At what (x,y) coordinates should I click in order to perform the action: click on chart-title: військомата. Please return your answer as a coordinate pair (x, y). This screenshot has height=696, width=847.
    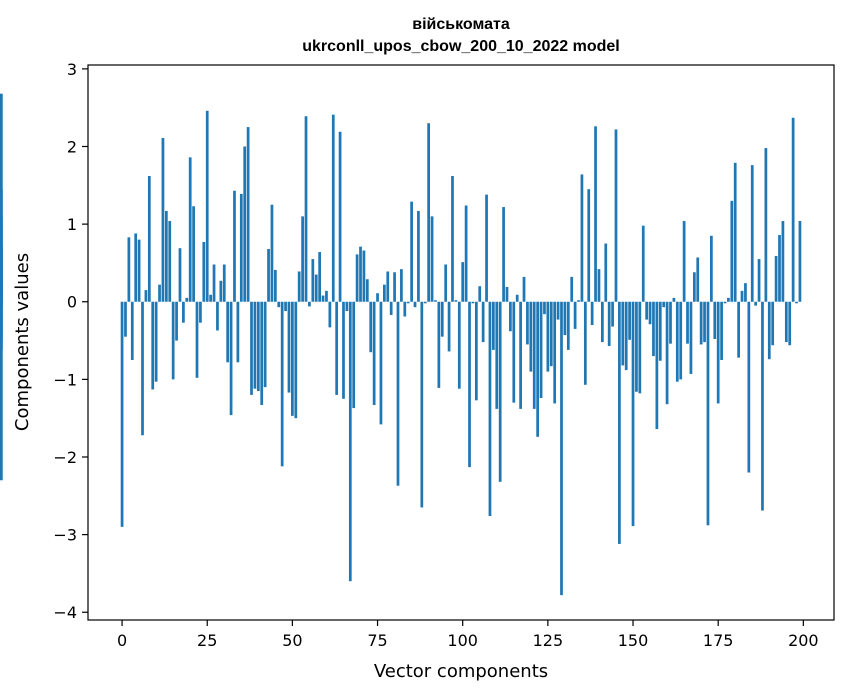
    Looking at the image, I should click on (461, 24).